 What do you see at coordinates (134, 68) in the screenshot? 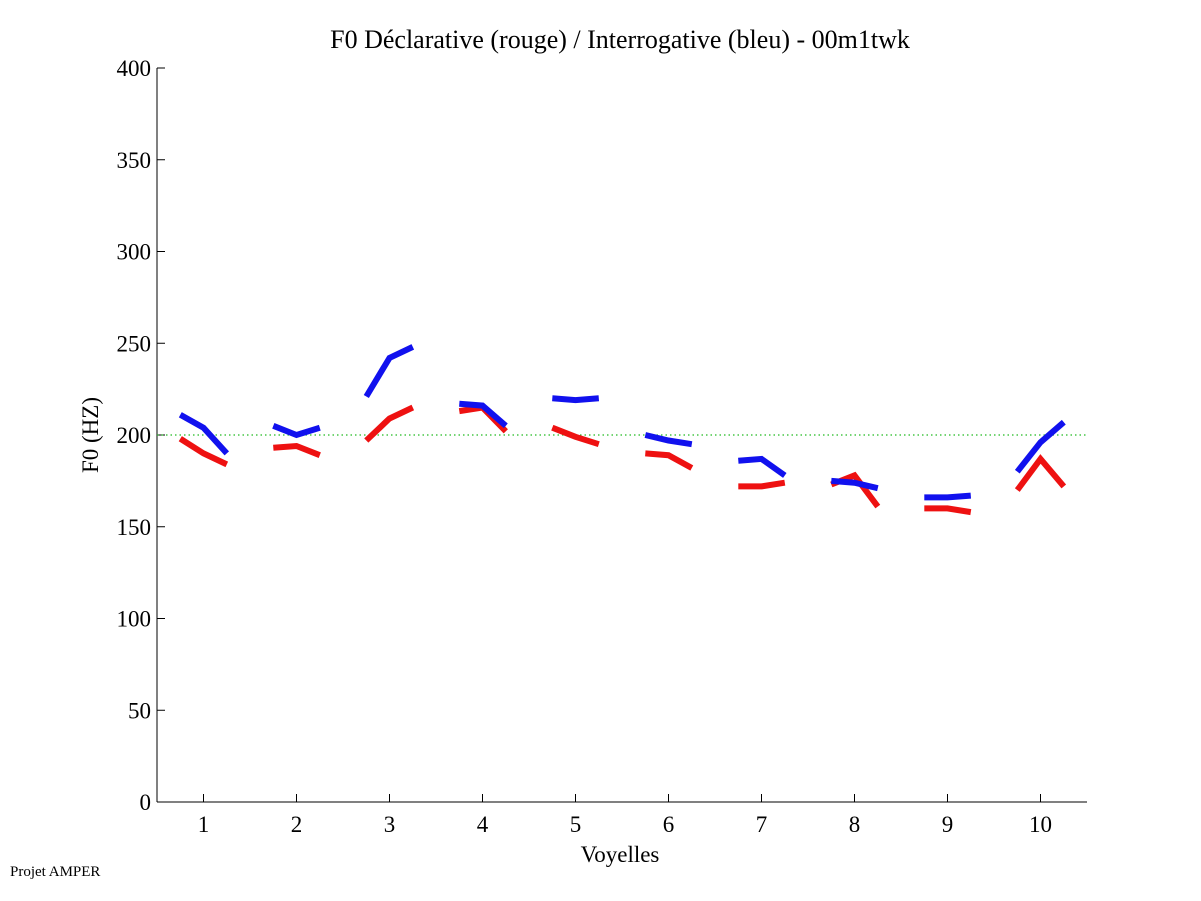
I see `y-tick-label: 400` at bounding box center [134, 68].